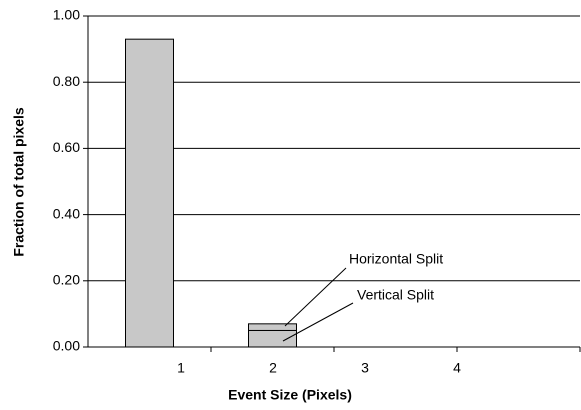 The height and width of the screenshot is (410, 581). I want to click on y-axis-title: Fraction of total pixels, so click(19, 182).